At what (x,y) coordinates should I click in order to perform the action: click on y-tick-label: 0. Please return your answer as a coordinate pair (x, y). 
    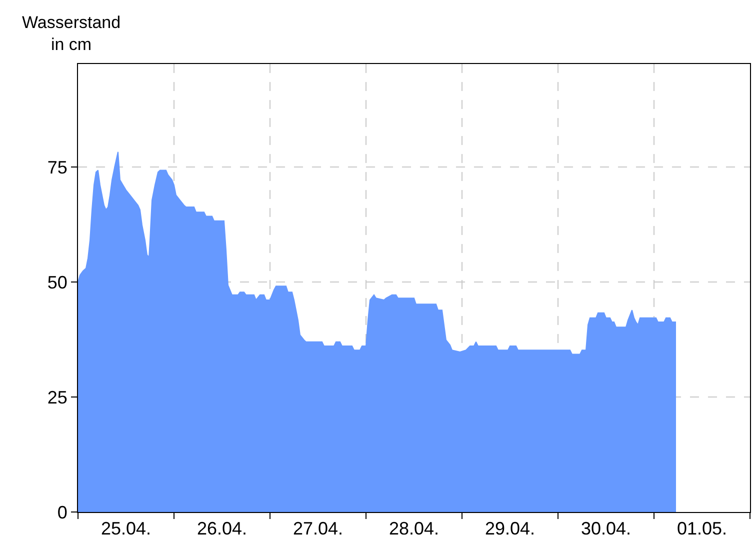
    Looking at the image, I should click on (62, 512).